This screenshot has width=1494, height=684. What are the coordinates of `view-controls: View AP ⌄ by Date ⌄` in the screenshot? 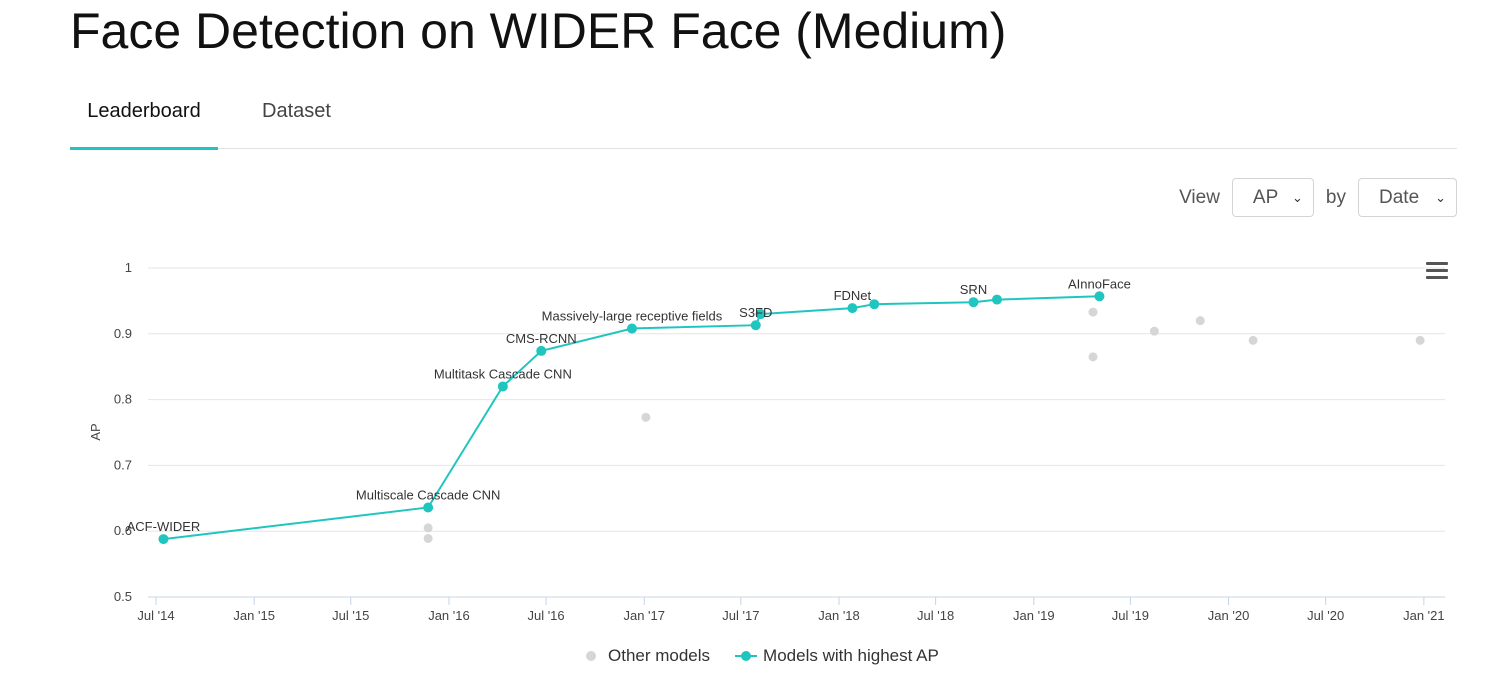 It's located at (1318, 197).